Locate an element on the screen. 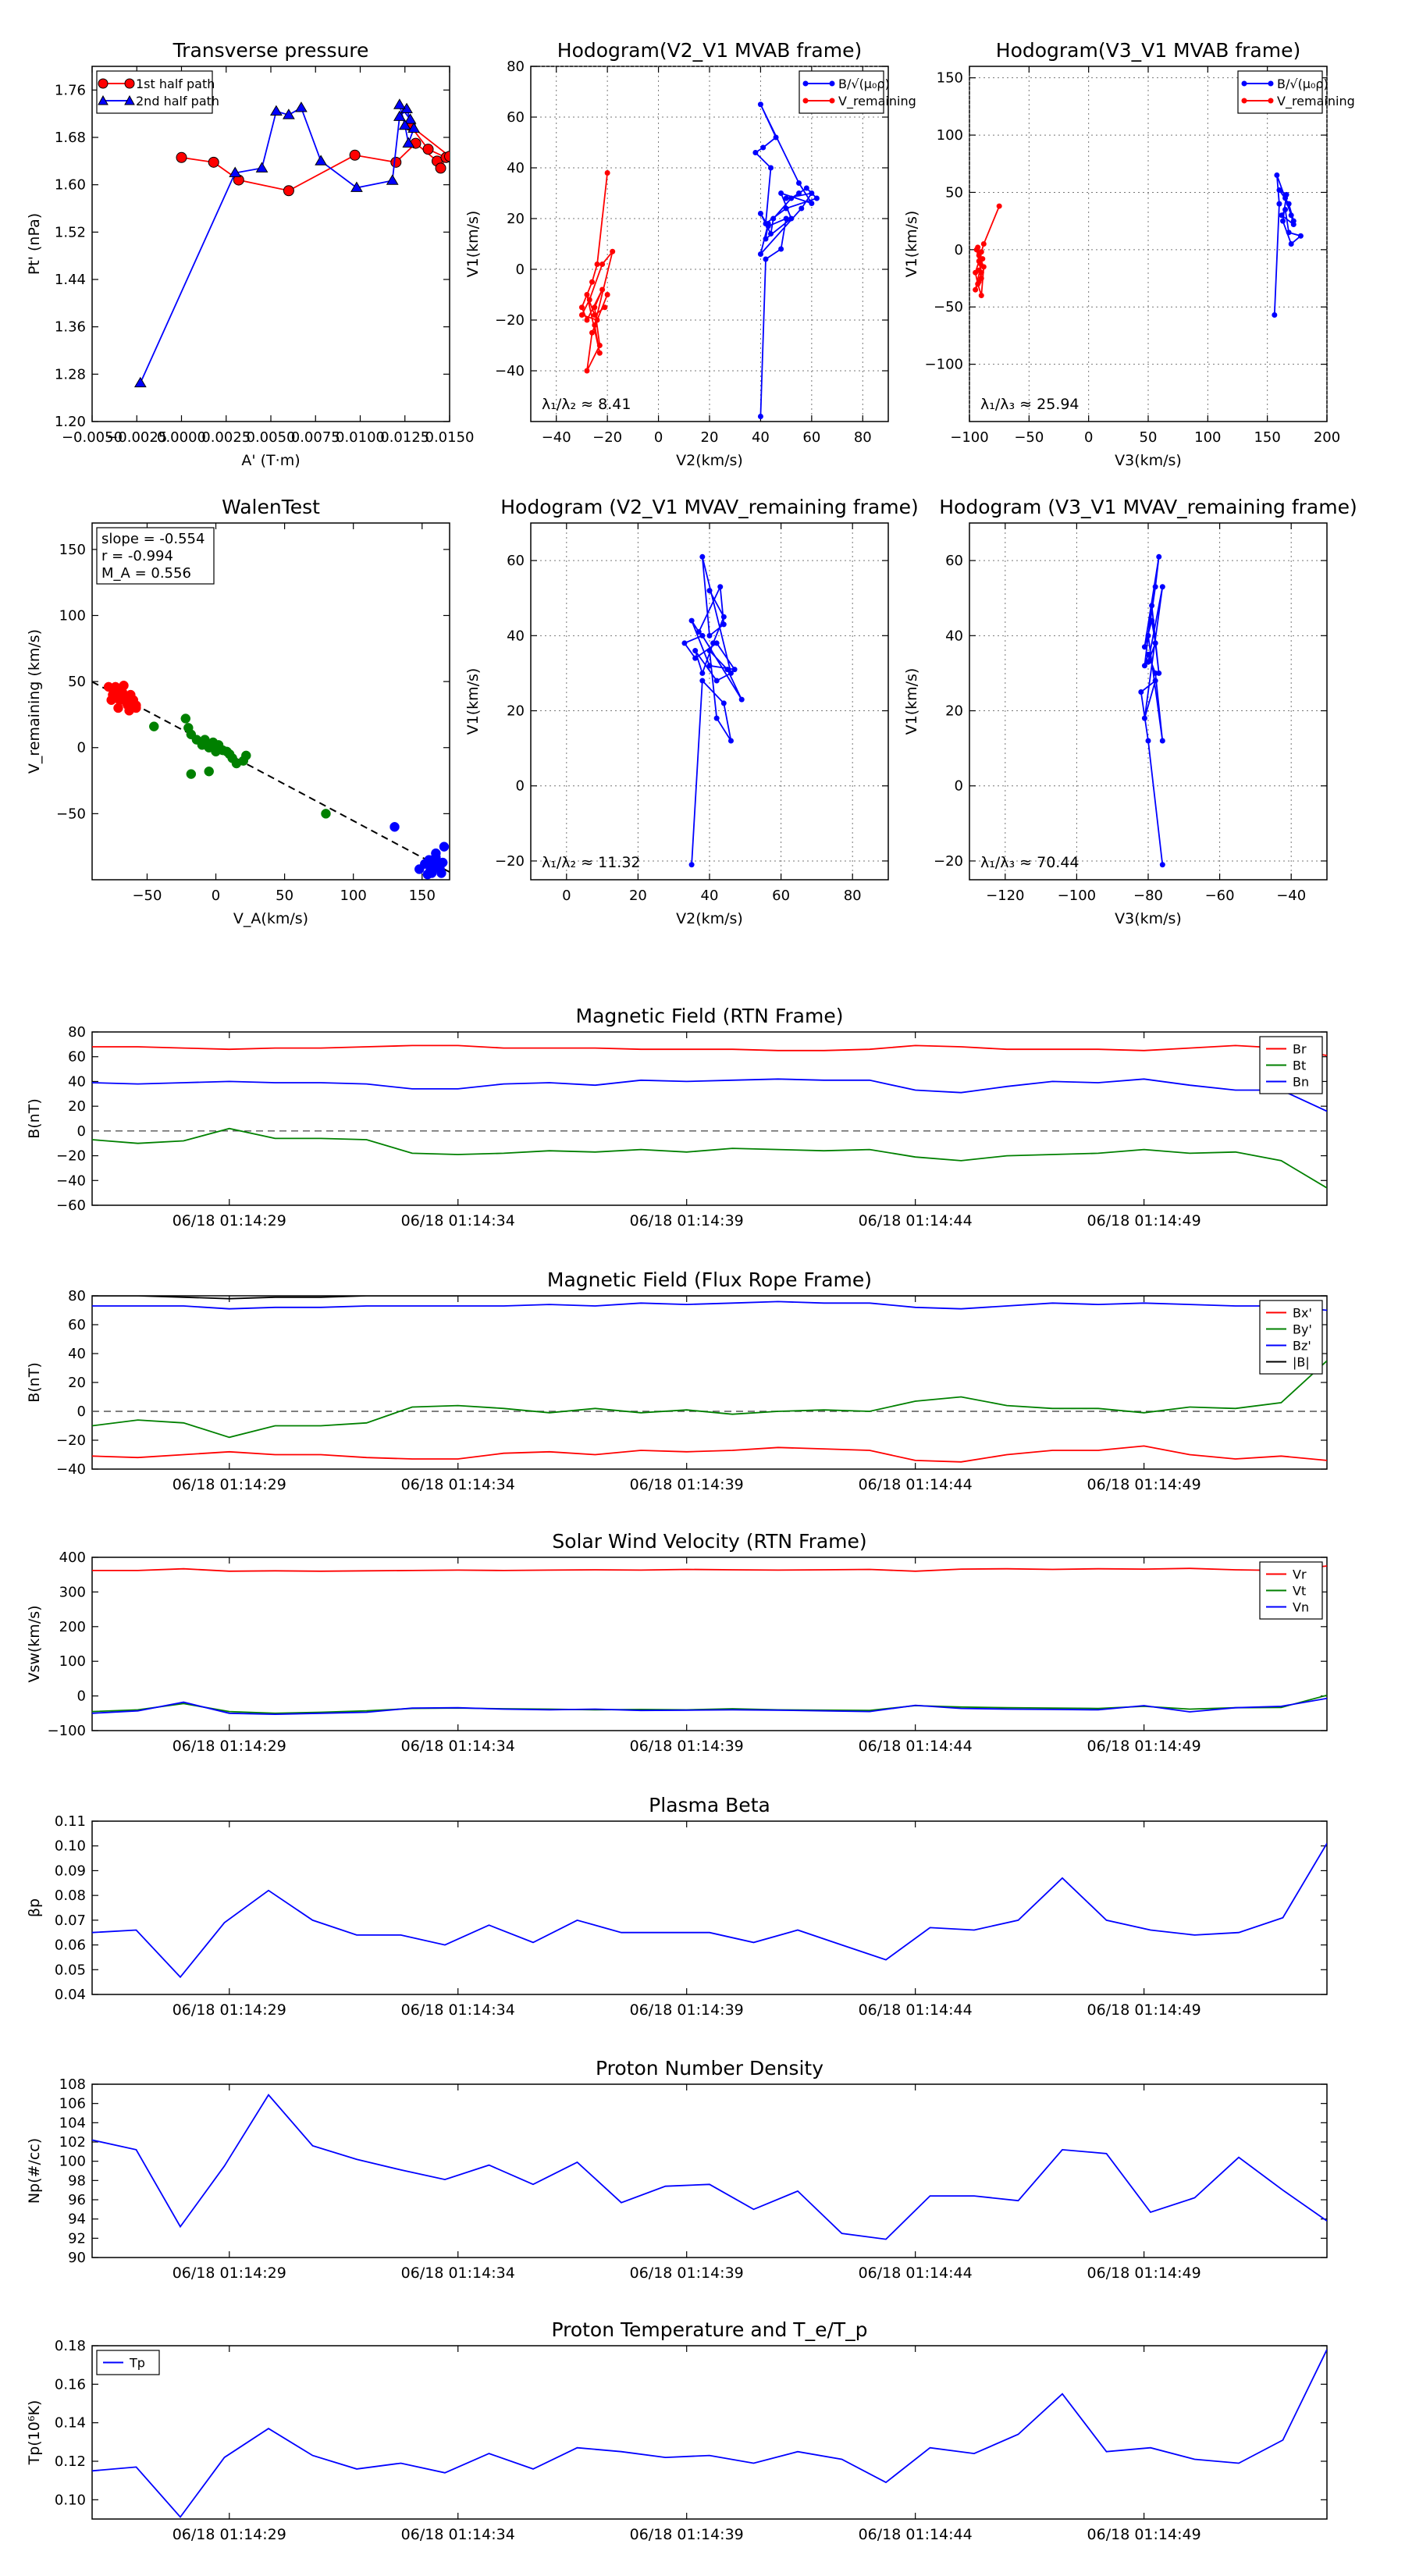 Image resolution: width=1405 pixels, height=2576 pixels. y-tick-label: 0.08 is located at coordinates (71, 1896).